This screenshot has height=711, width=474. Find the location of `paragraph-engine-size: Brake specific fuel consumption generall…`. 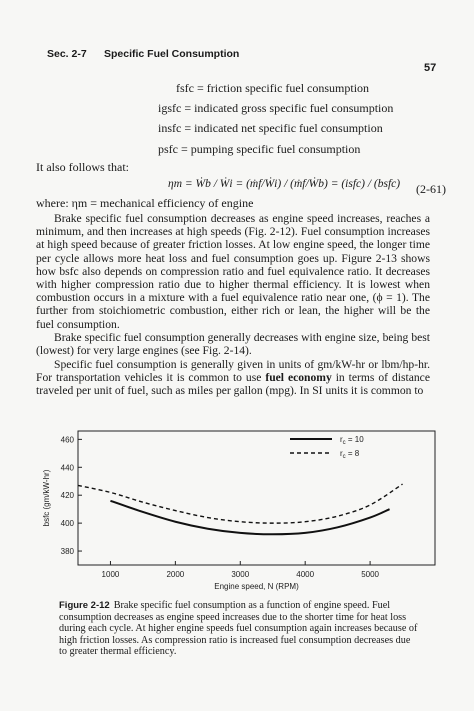

paragraph-engine-size: Brake specific fuel consumption generall… is located at coordinates (233, 344).